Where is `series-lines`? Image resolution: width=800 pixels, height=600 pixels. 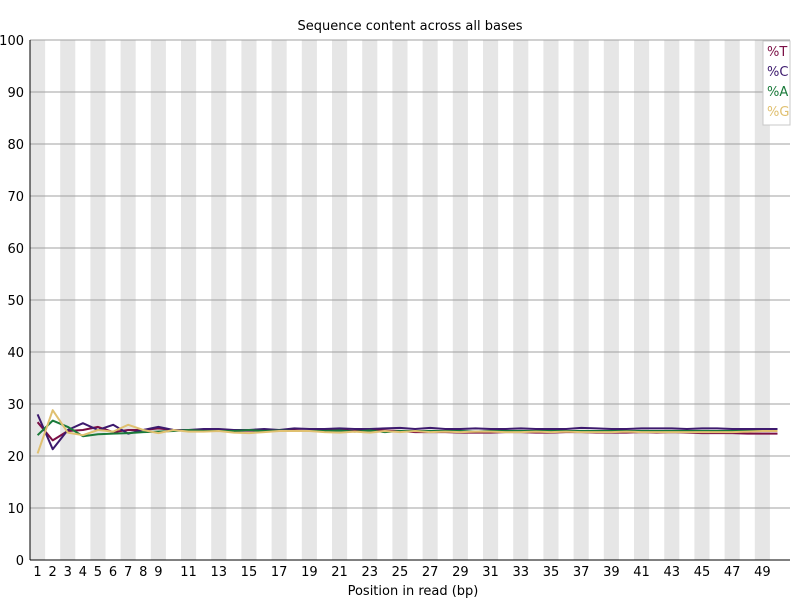
series-lines is located at coordinates (407, 431).